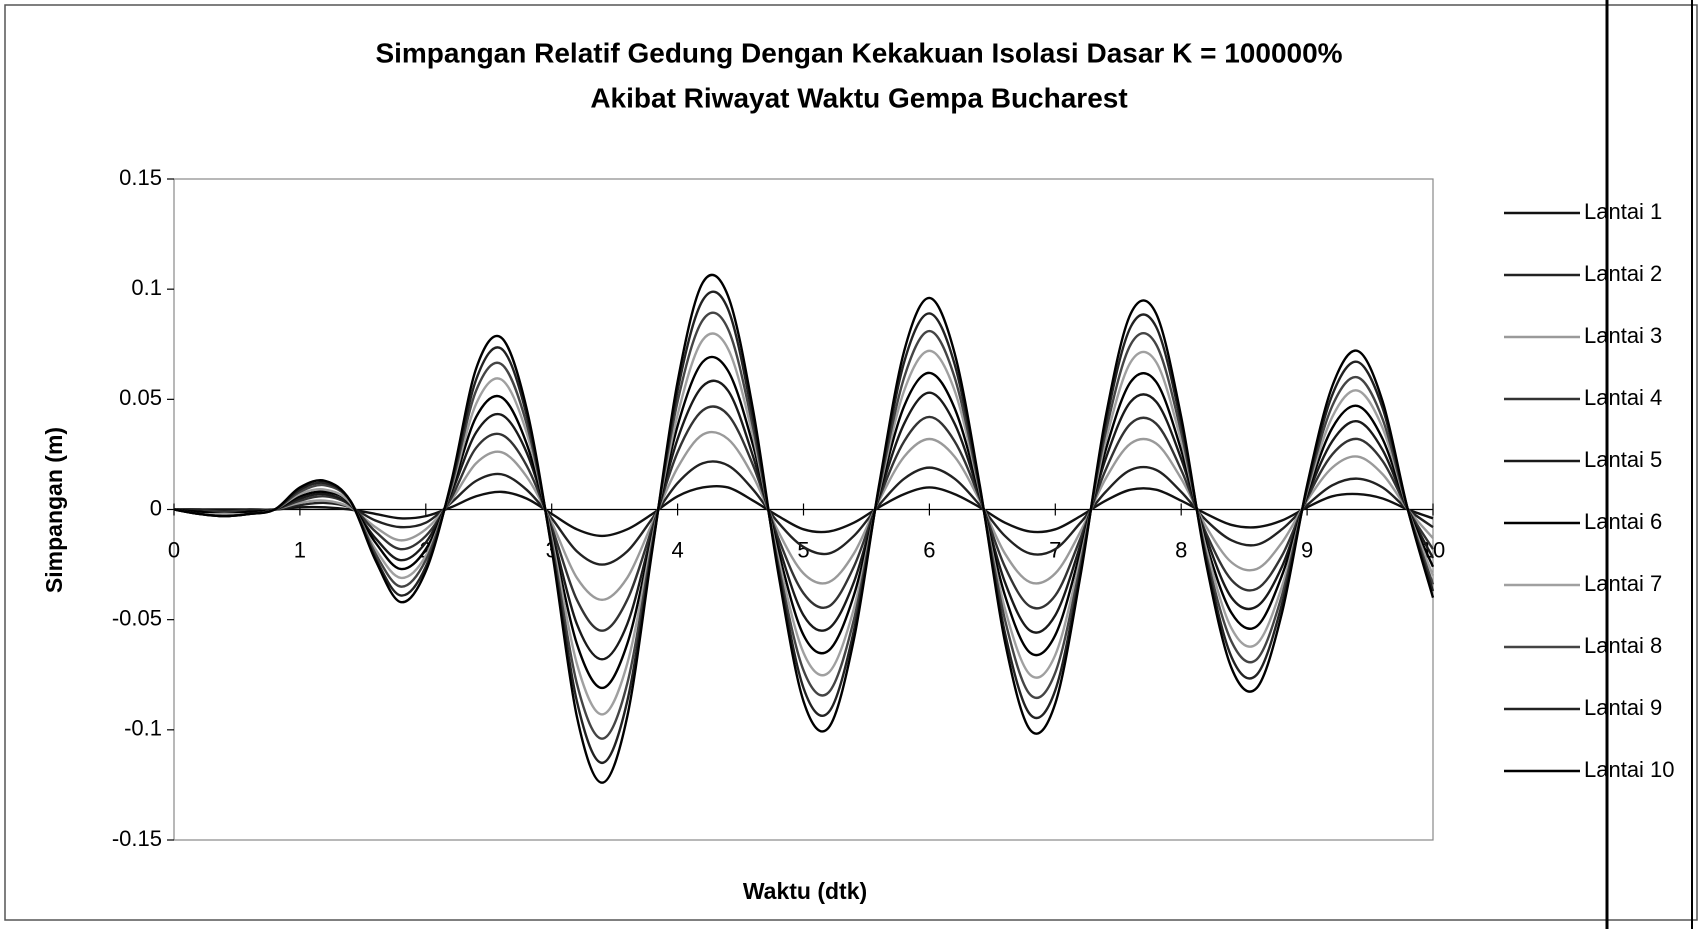 This screenshot has width=1702, height=929. Describe the element at coordinates (137, 617) in the screenshot. I see `y-tick-label: -0.05` at that location.